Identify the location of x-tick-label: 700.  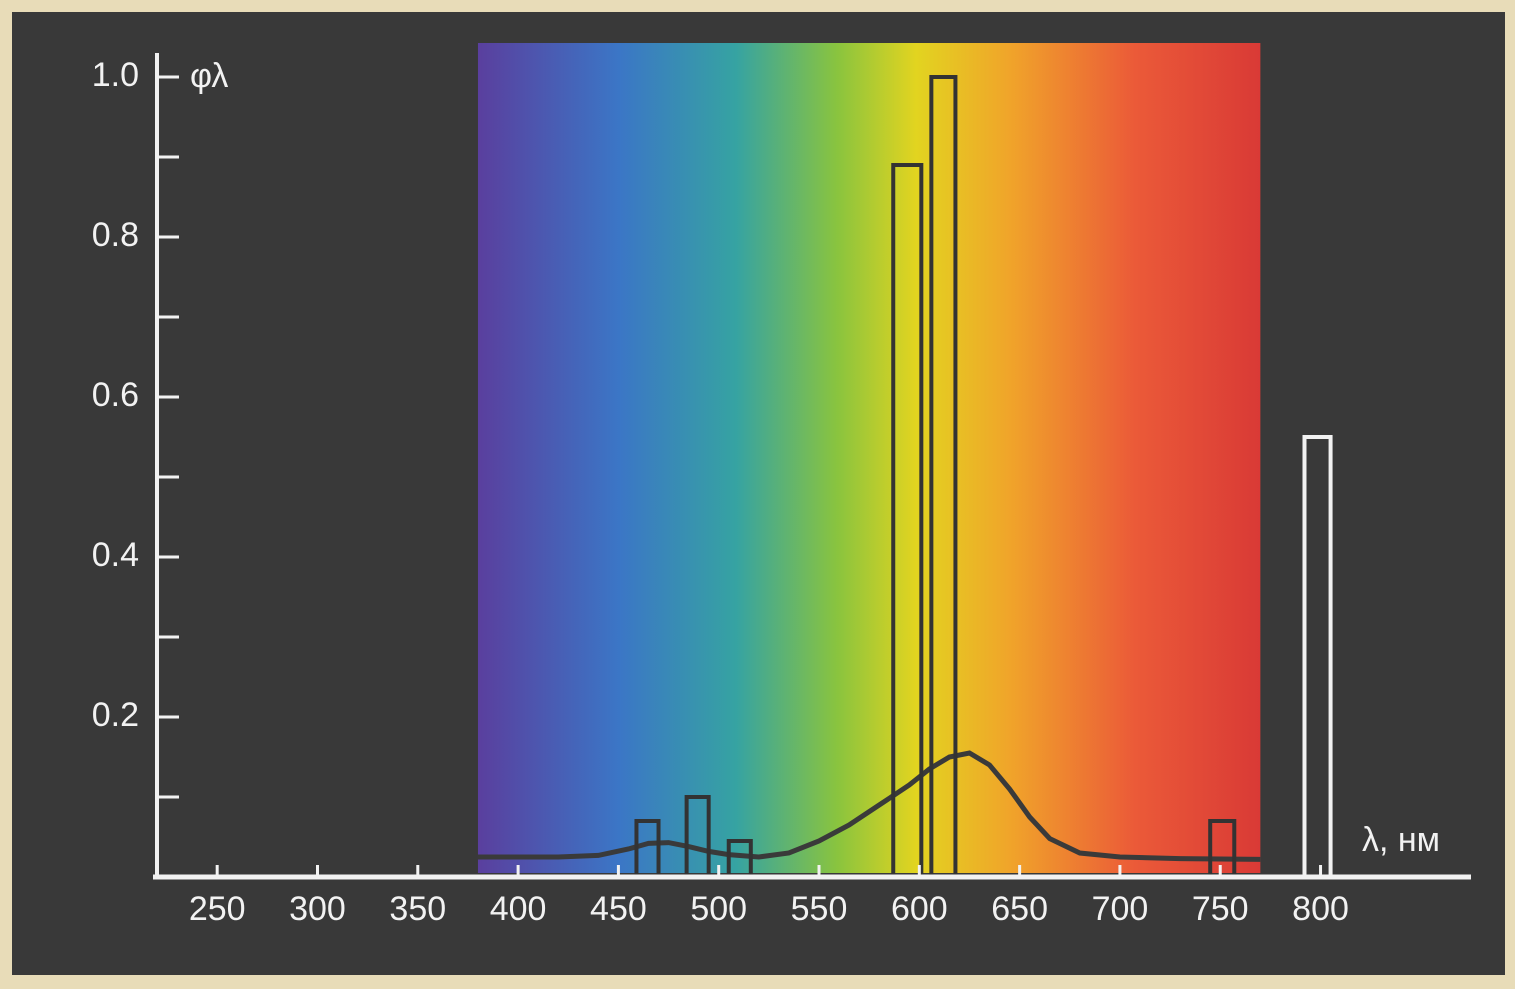
(1120, 909).